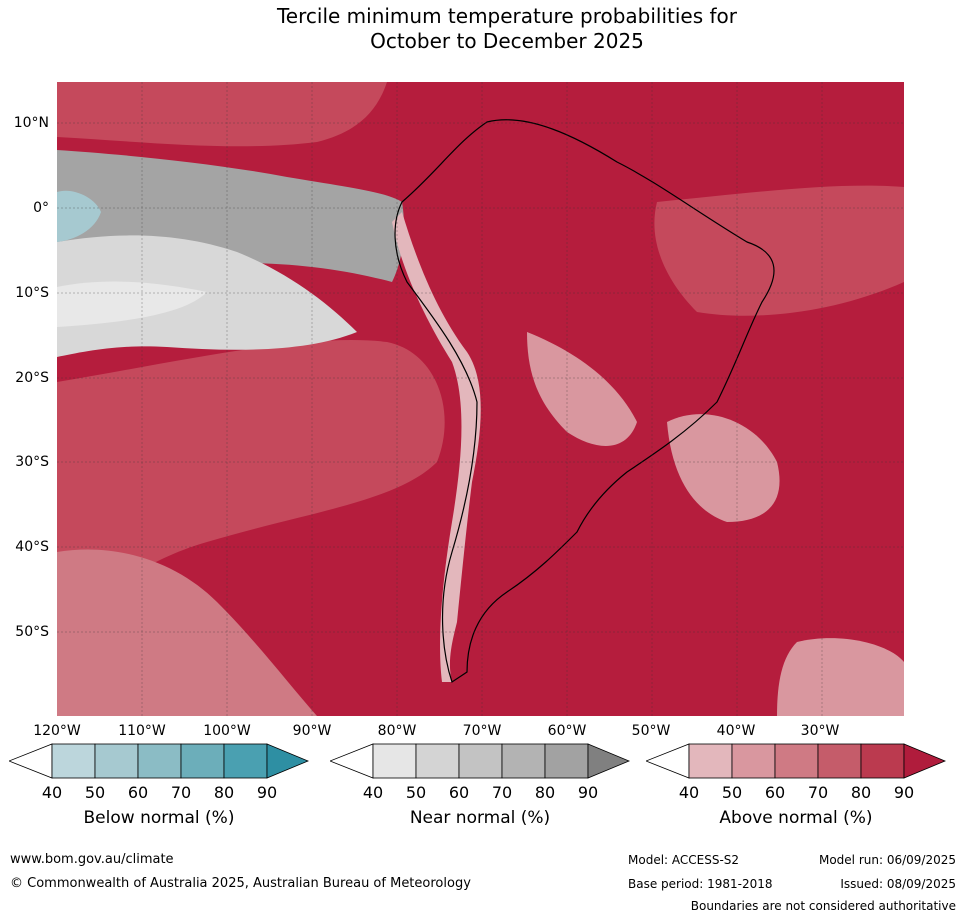 This screenshot has height=919, width=965. I want to click on below-normal-region, so click(79, 216).